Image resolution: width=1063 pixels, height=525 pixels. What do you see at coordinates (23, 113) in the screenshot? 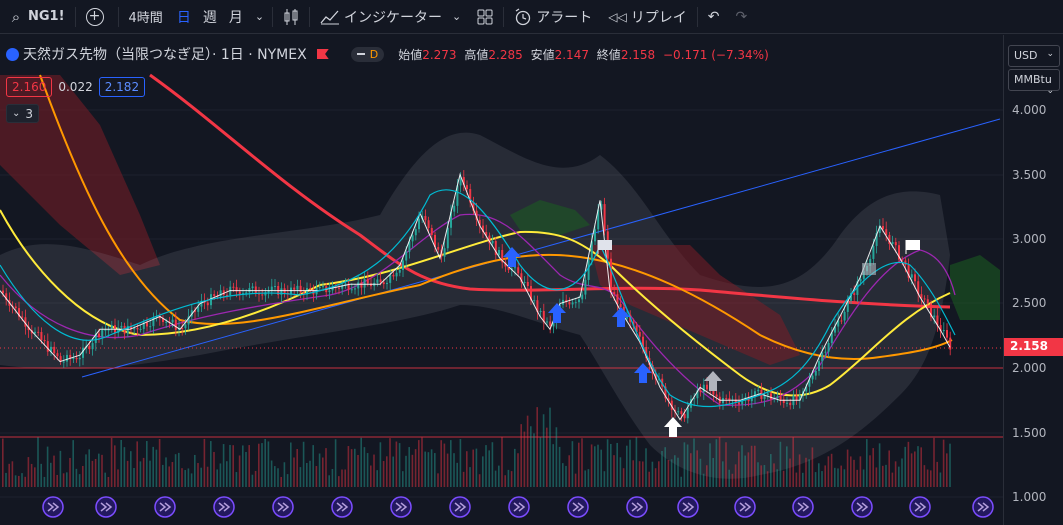
I see `indicators-collapse-toggle: ⌄ 3` at bounding box center [23, 113].